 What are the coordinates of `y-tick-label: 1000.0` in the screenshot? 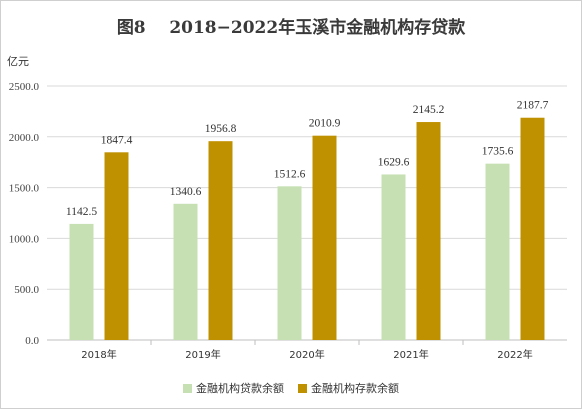 It's located at (24, 239).